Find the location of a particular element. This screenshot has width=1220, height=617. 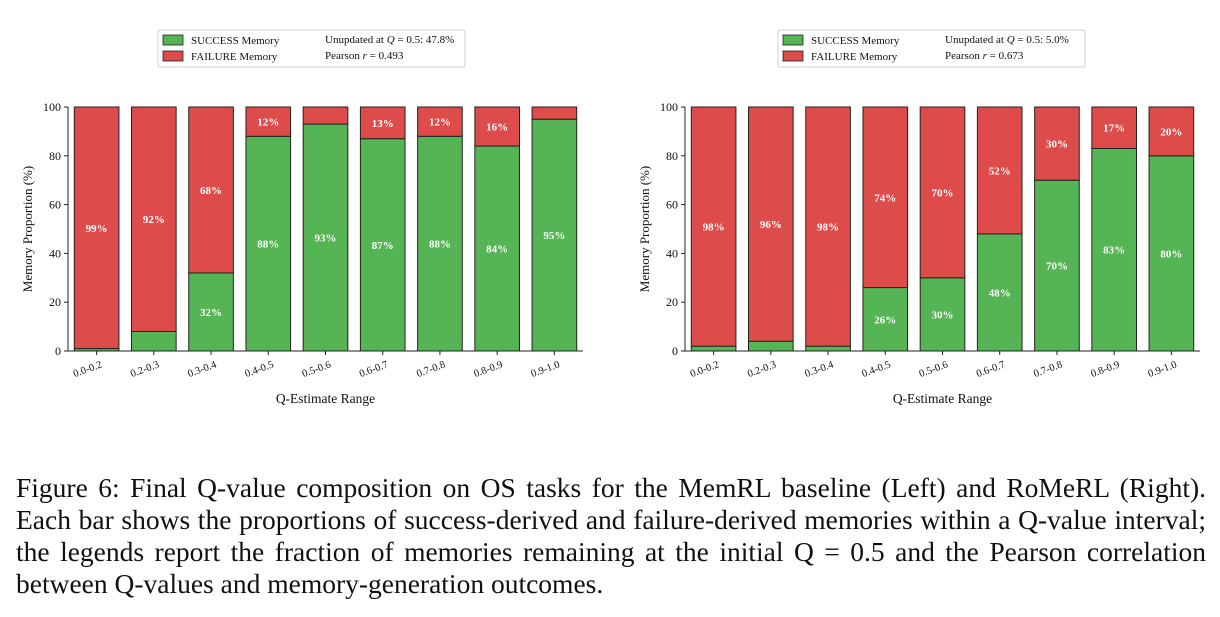

x-tick-label: 0.5-0.6 is located at coordinates (317, 369).